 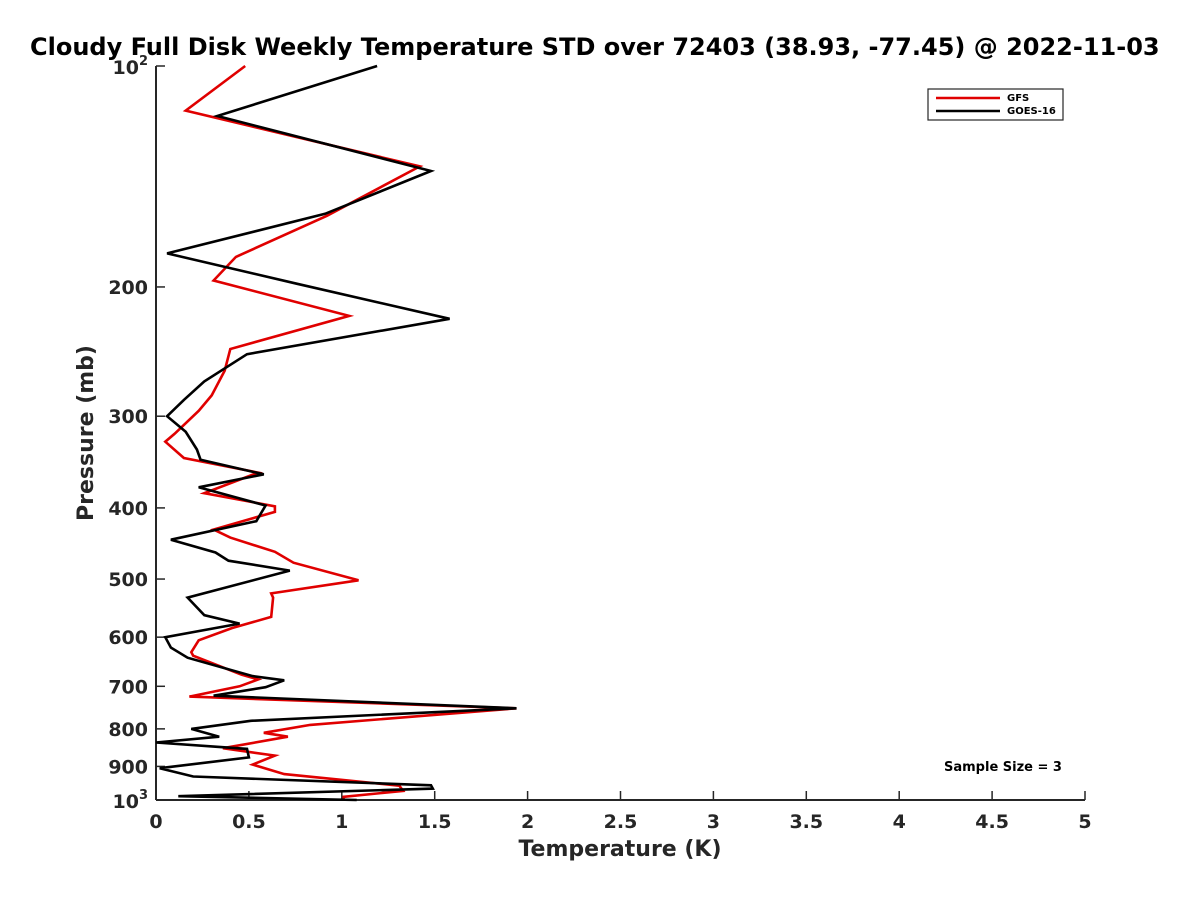 I want to click on y-tick-label: 200, so click(x=128, y=288).